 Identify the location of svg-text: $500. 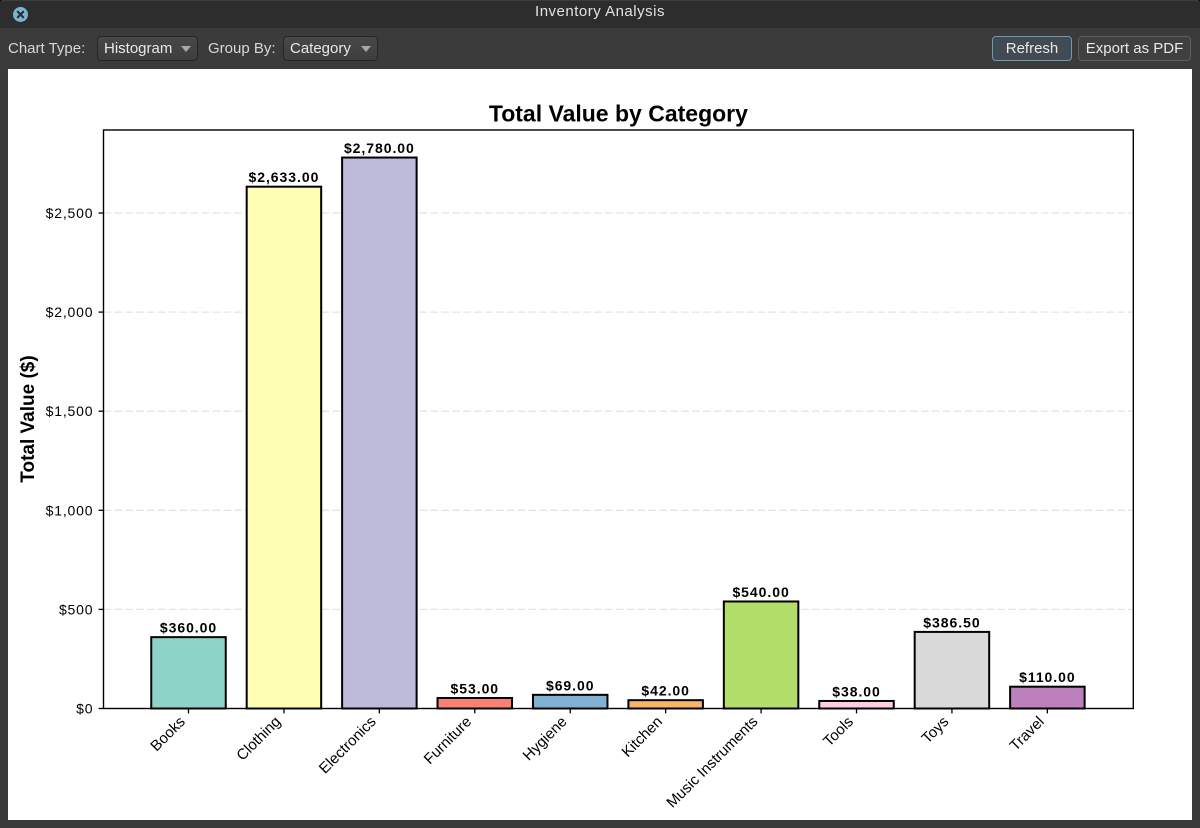
(76, 609).